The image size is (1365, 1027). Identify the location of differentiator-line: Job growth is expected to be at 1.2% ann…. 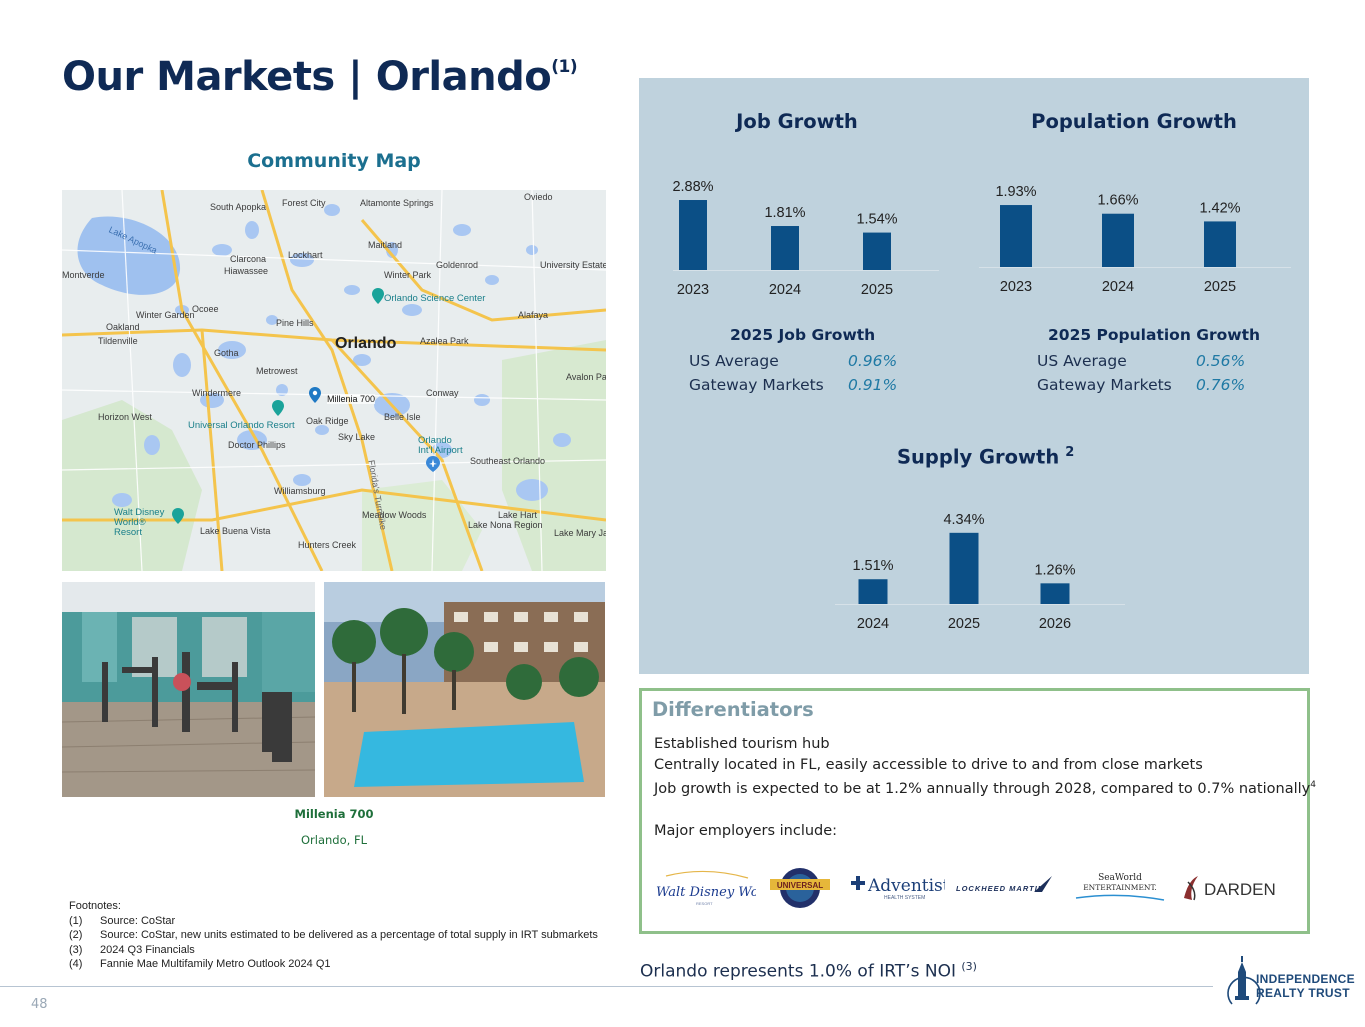
(985, 789).